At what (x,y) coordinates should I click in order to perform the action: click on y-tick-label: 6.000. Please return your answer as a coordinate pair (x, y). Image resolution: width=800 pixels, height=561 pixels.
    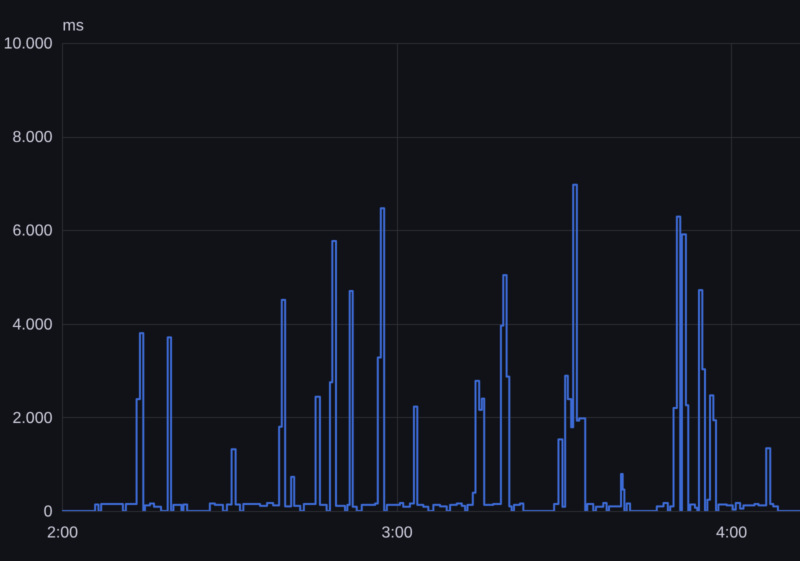
    Looking at the image, I should click on (32, 231).